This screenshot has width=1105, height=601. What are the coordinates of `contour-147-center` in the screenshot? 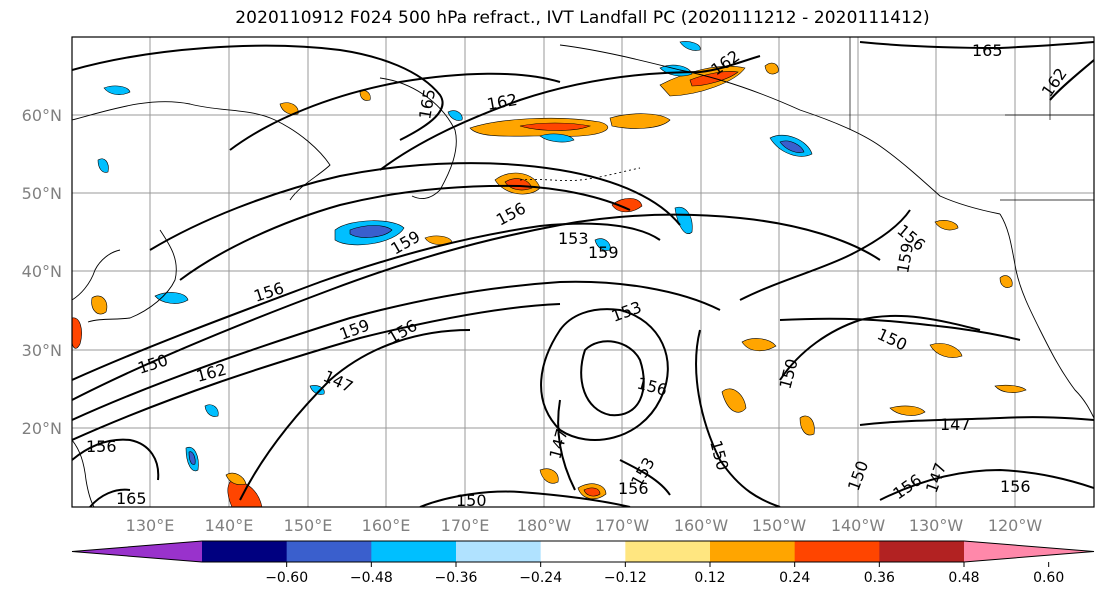 It's located at (566, 445).